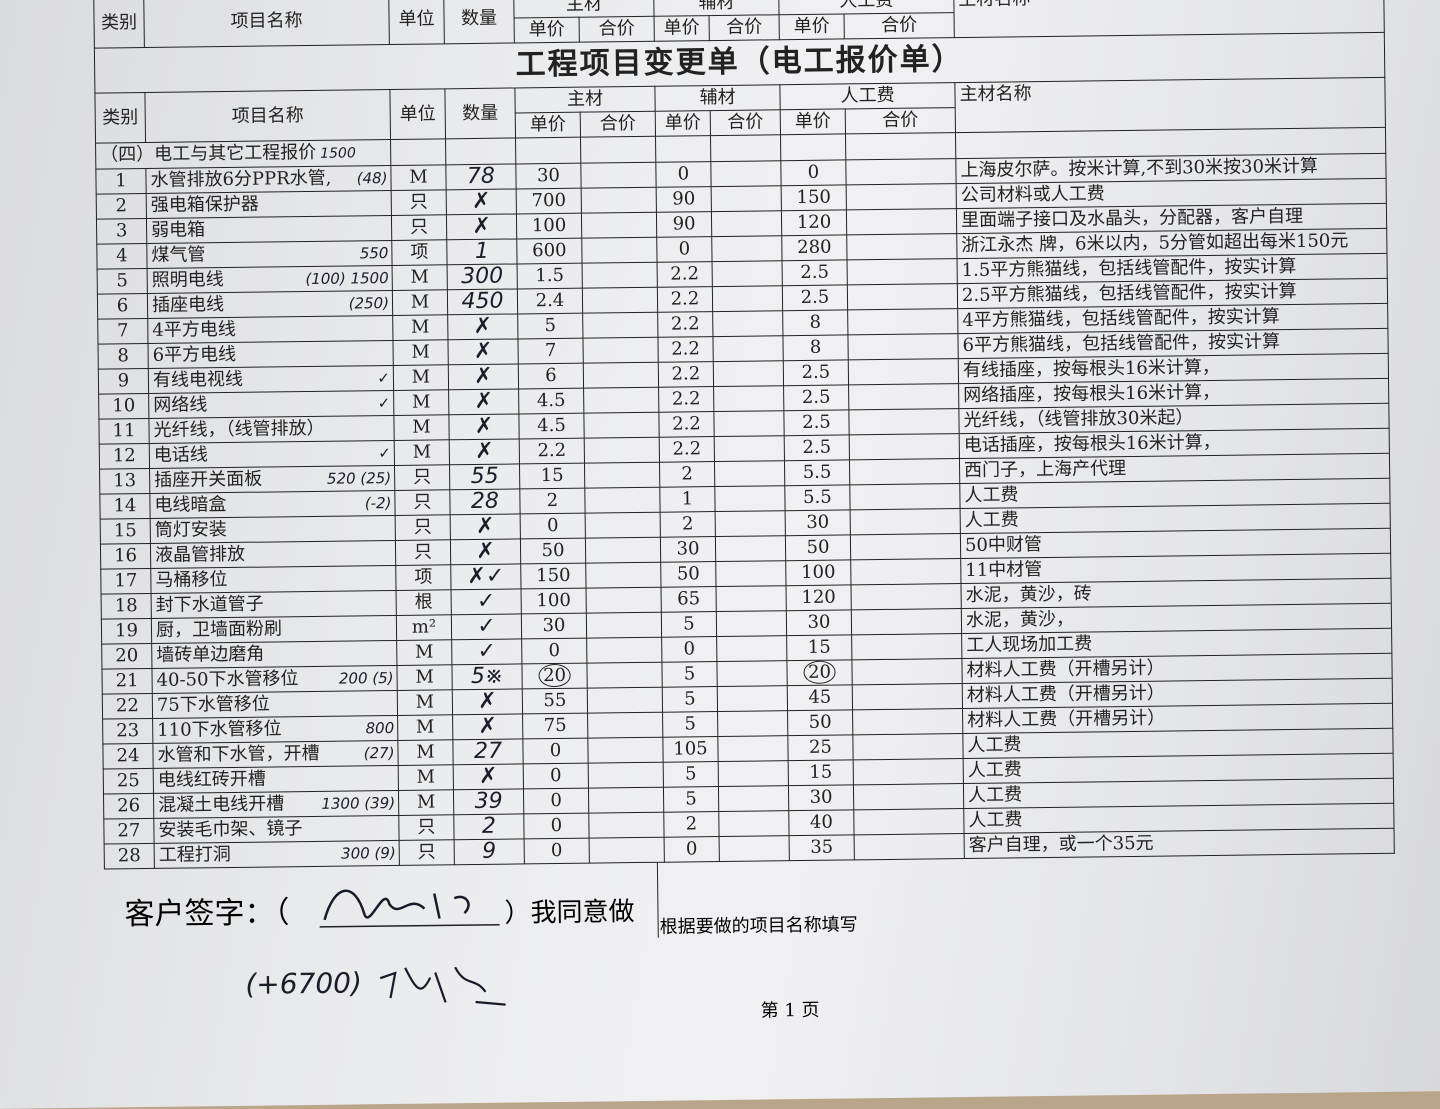 This screenshot has height=1109, width=1440. I want to click on header-main-material: 主材, so click(585, 99).